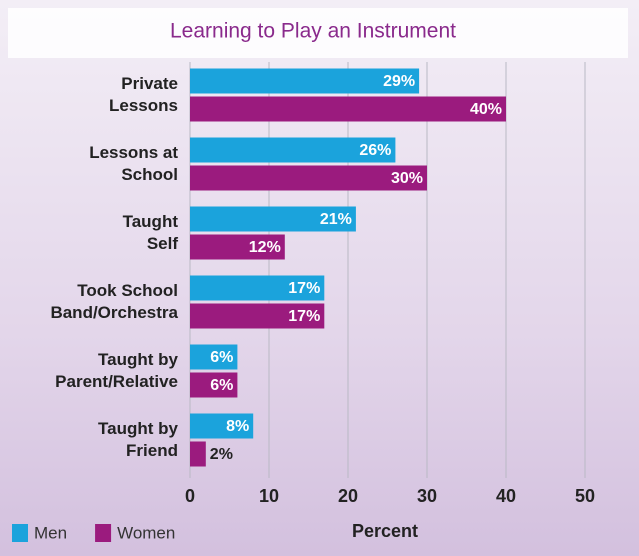 This screenshot has width=639, height=556. Describe the element at coordinates (116, 370) in the screenshot. I see `y-tick-label: Taught by Parent/Relative` at that location.